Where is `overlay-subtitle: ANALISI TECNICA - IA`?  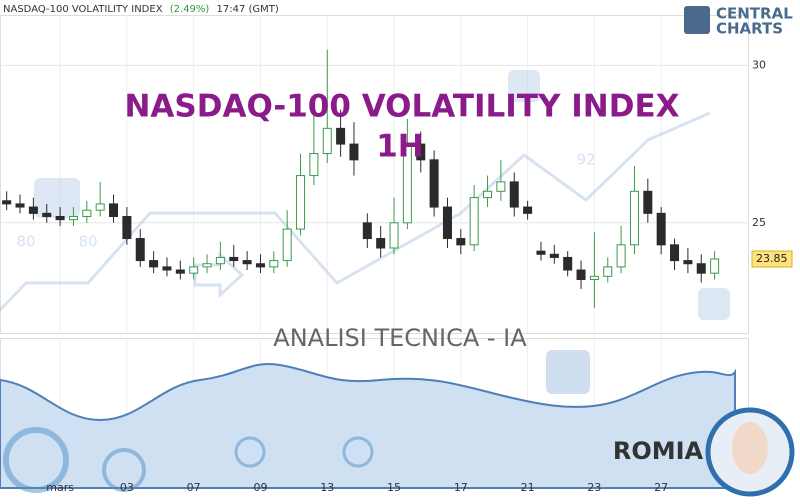 overlay-subtitle: ANALISI TECNICA - IA is located at coordinates (400, 338).